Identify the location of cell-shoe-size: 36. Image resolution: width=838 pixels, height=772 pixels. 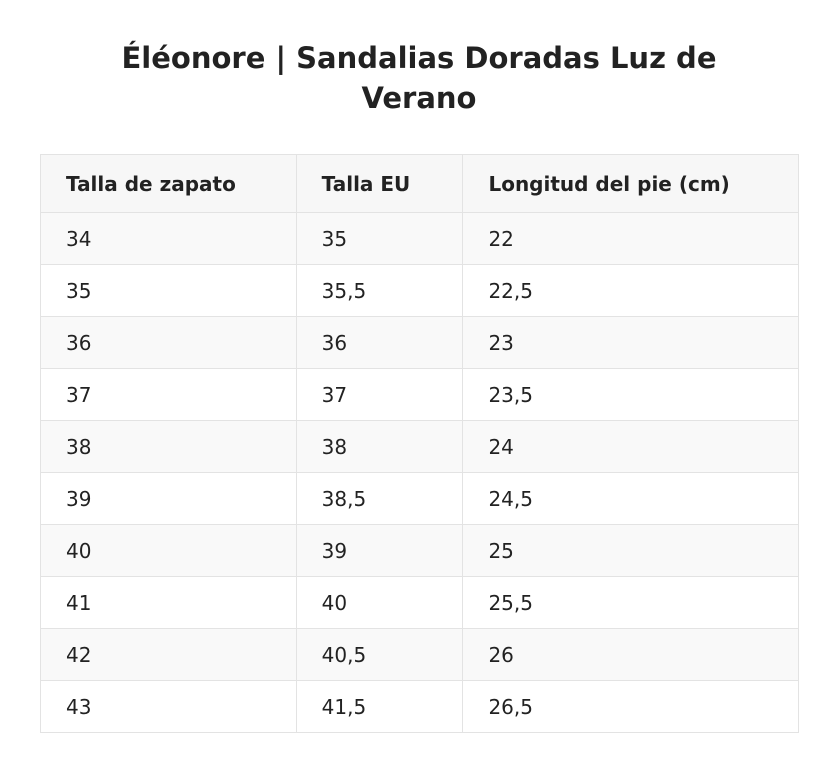
(168, 342).